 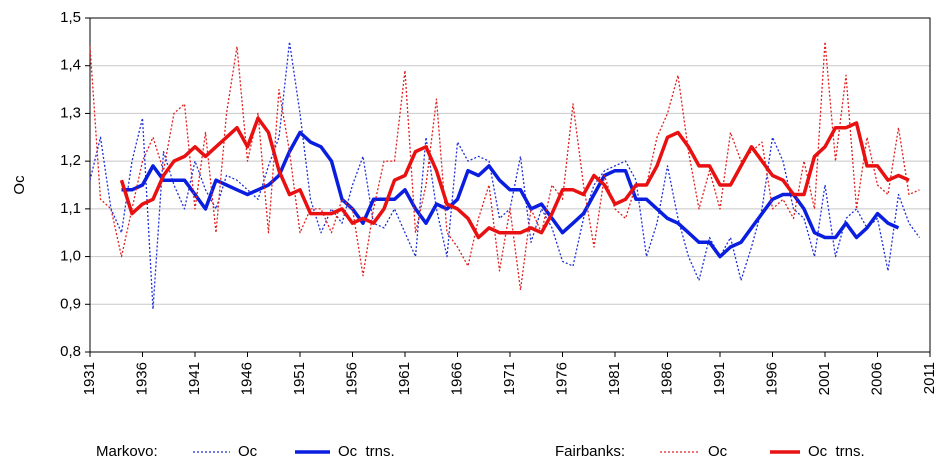 What do you see at coordinates (89, 378) in the screenshot?
I see `x-tick-label: 1931` at bounding box center [89, 378].